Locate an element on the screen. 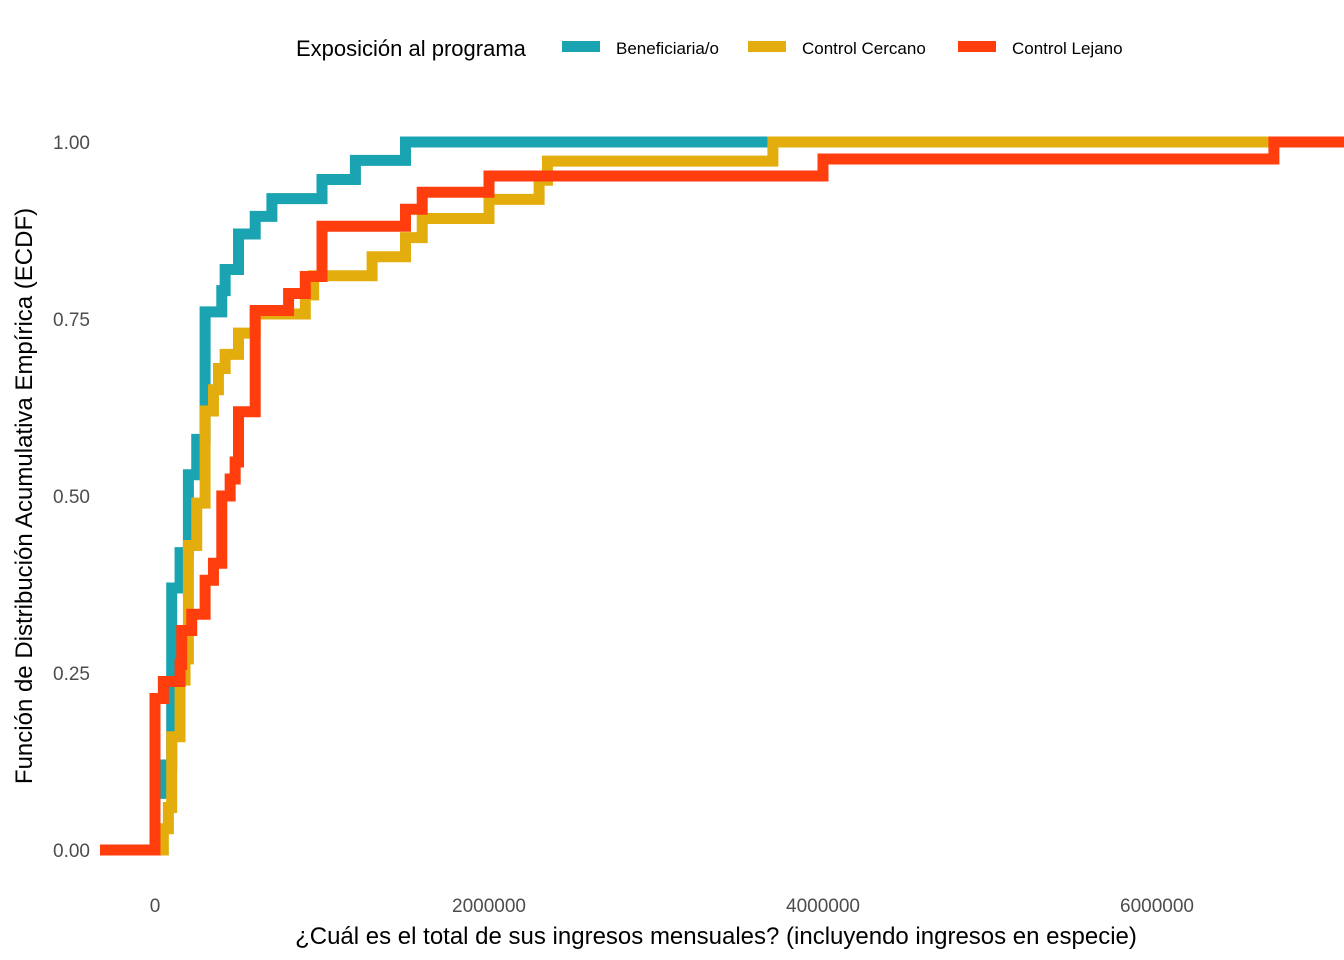 The width and height of the screenshot is (1344, 960). legend-item: Control Cercano is located at coordinates (837, 48).